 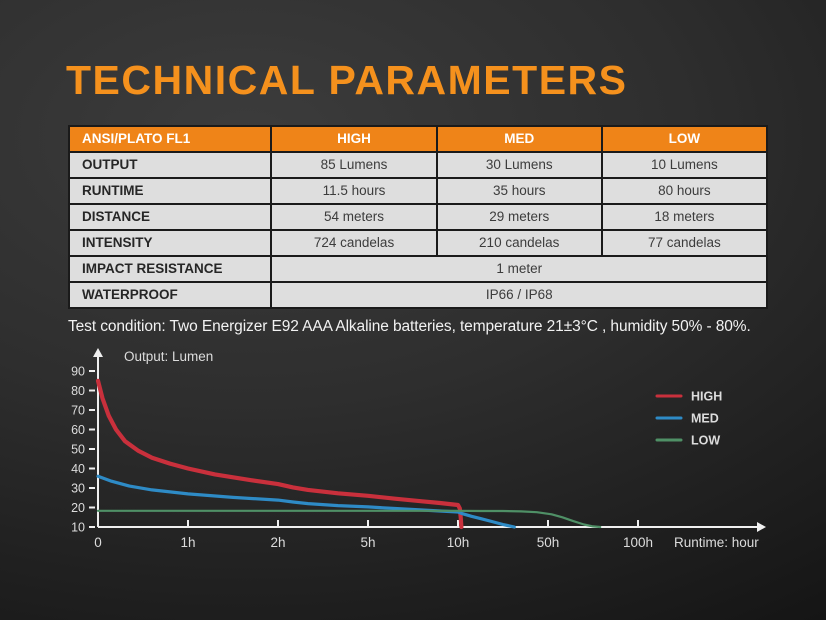 What do you see at coordinates (78, 411) in the screenshot?
I see `y-tick-label: 70` at bounding box center [78, 411].